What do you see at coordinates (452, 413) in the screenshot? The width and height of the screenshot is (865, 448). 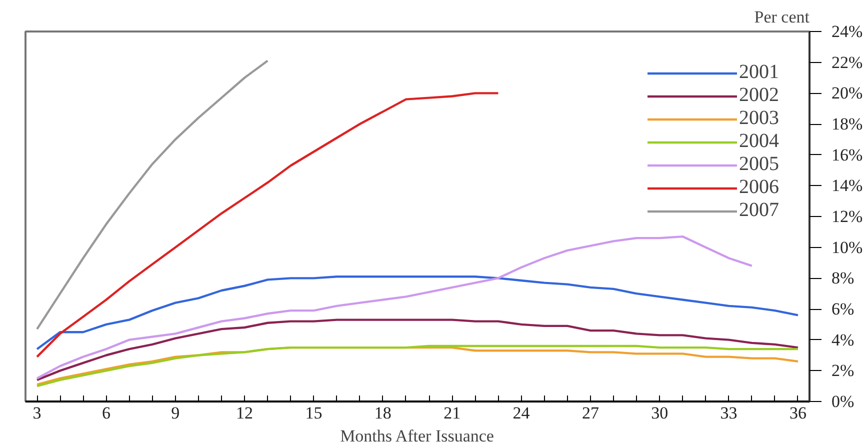 I see `x-tick-label: 21` at bounding box center [452, 413].